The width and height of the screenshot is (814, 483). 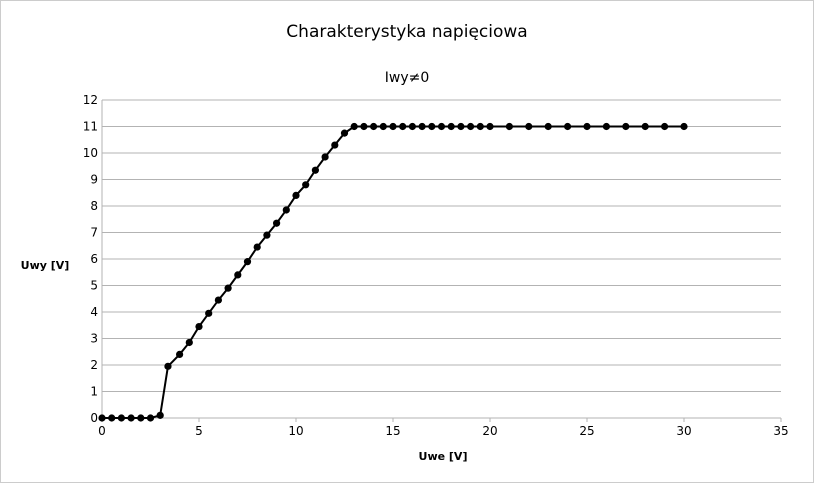 What do you see at coordinates (94, 180) in the screenshot?
I see `y-tick-label: 9` at bounding box center [94, 180].